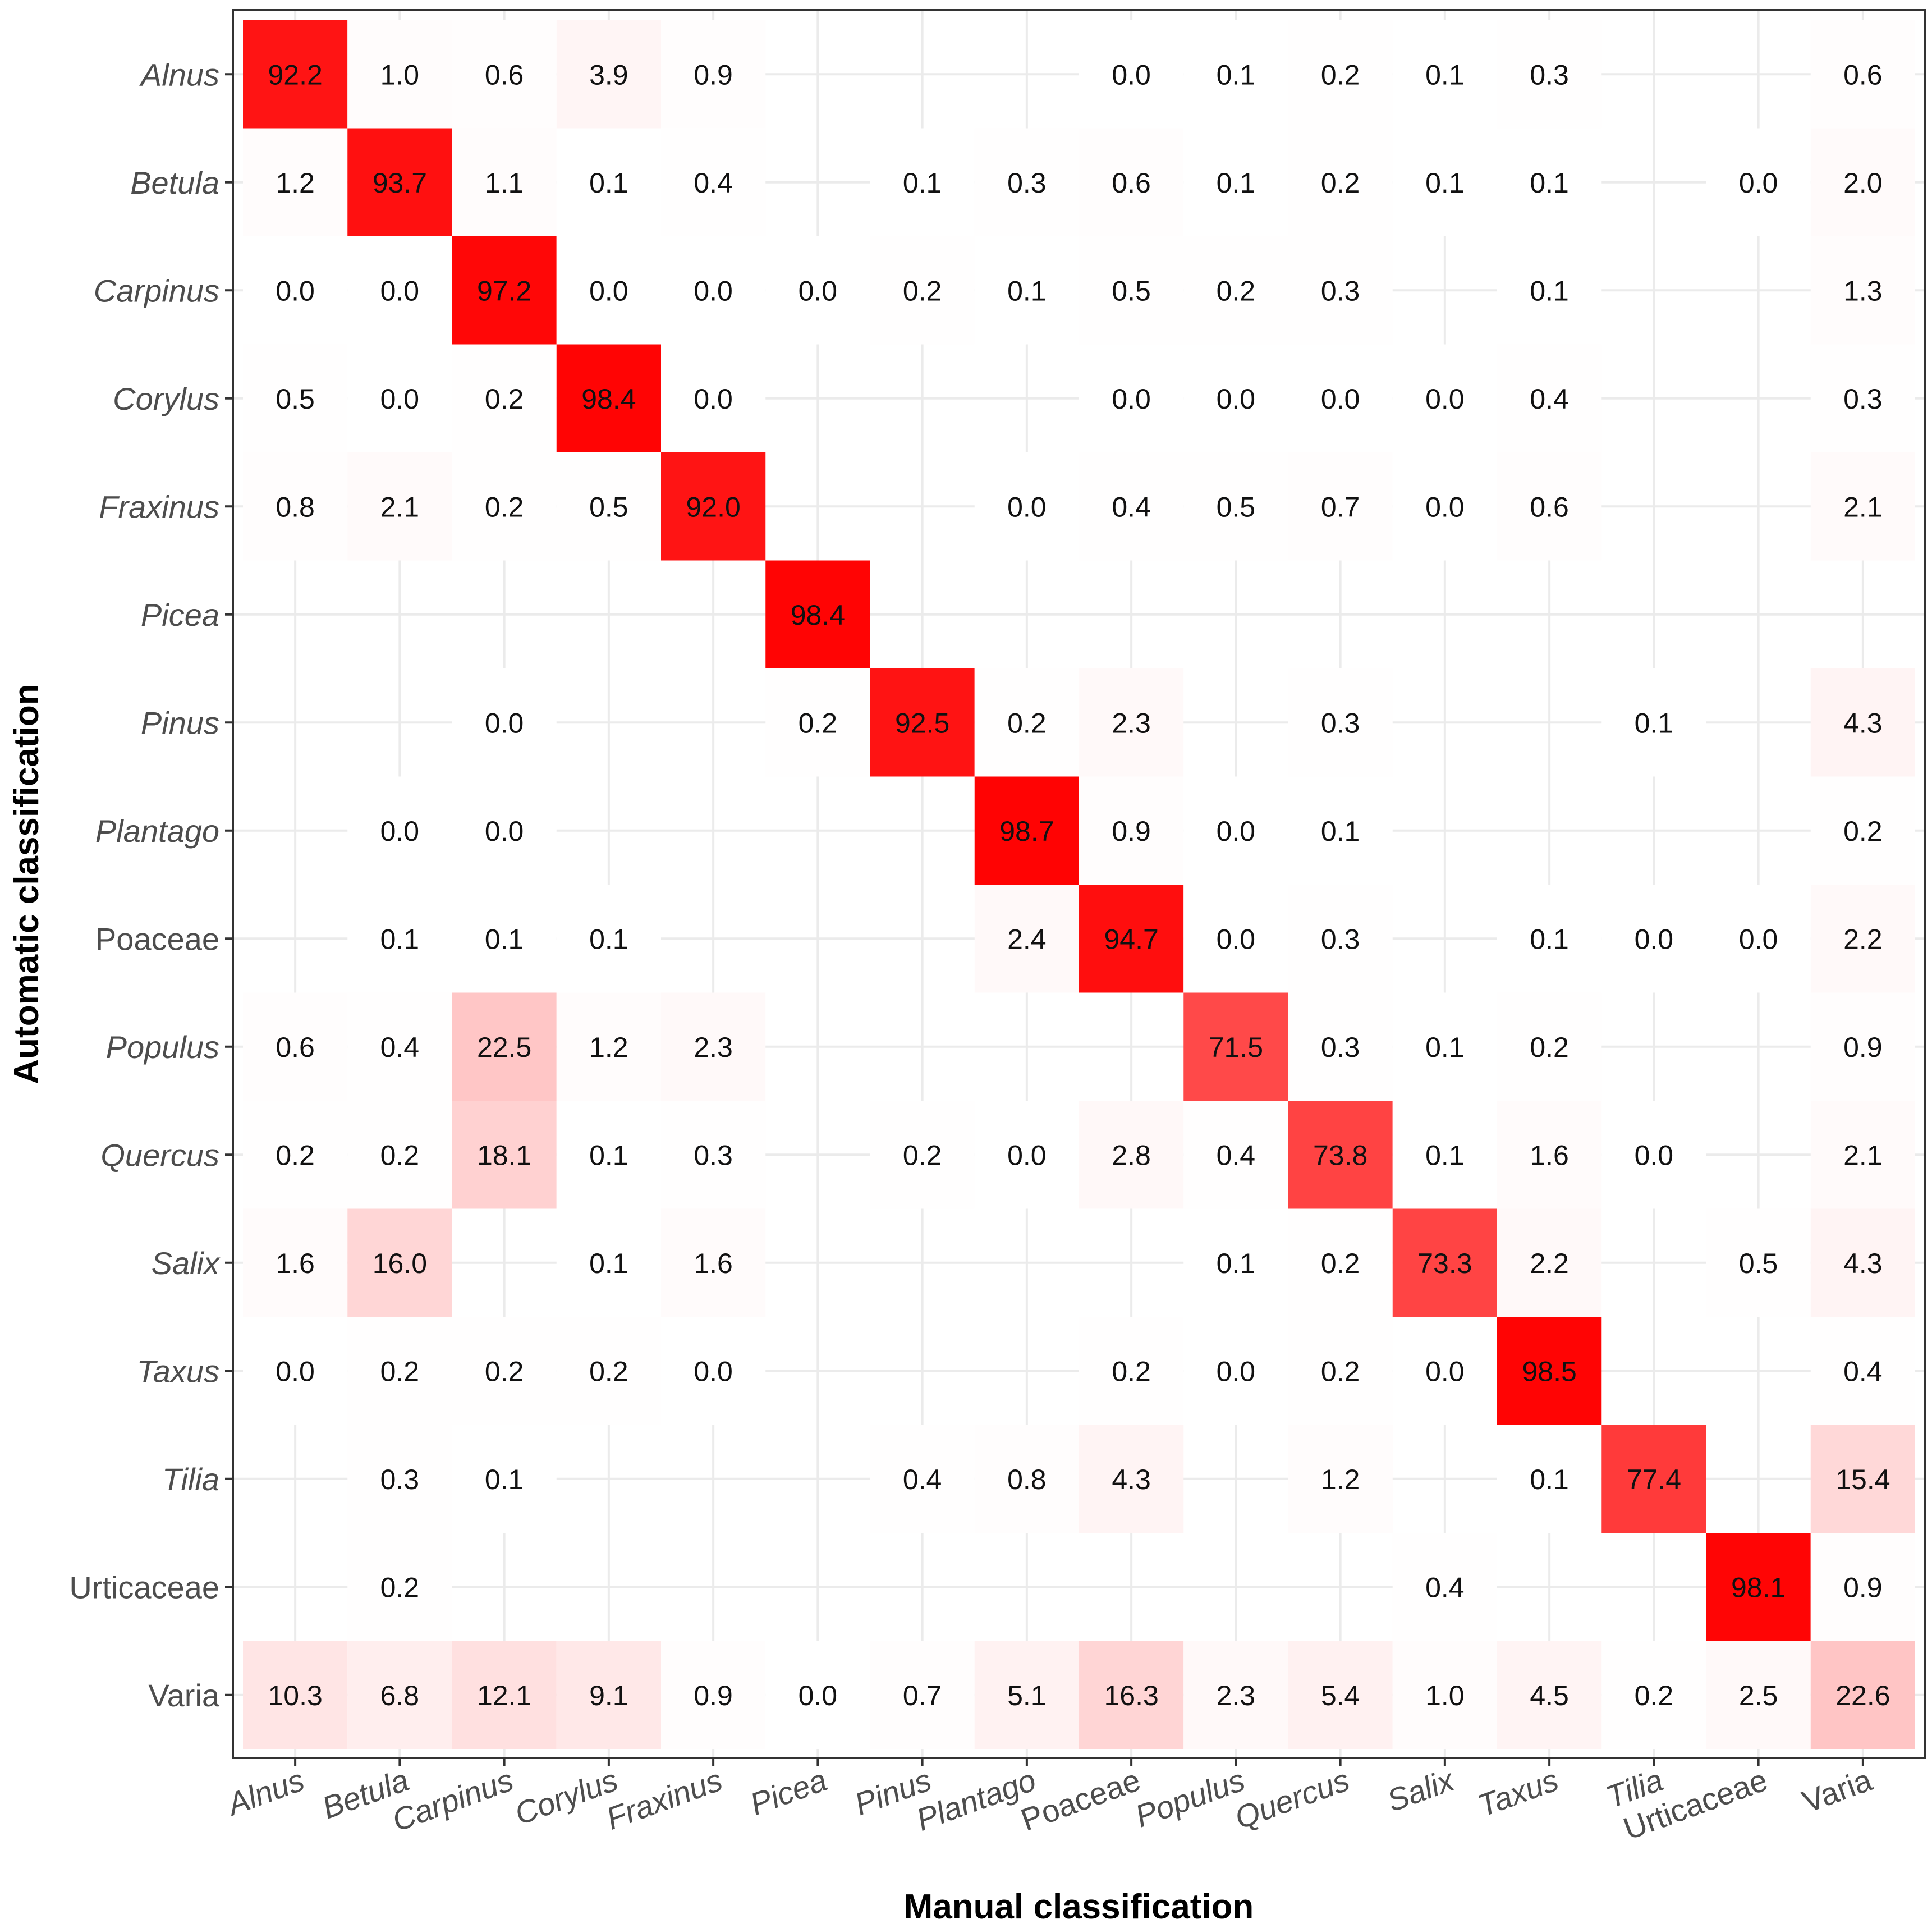 The image size is (1932, 1928). I want to click on cell-value-label: 12.1, so click(504, 1695).